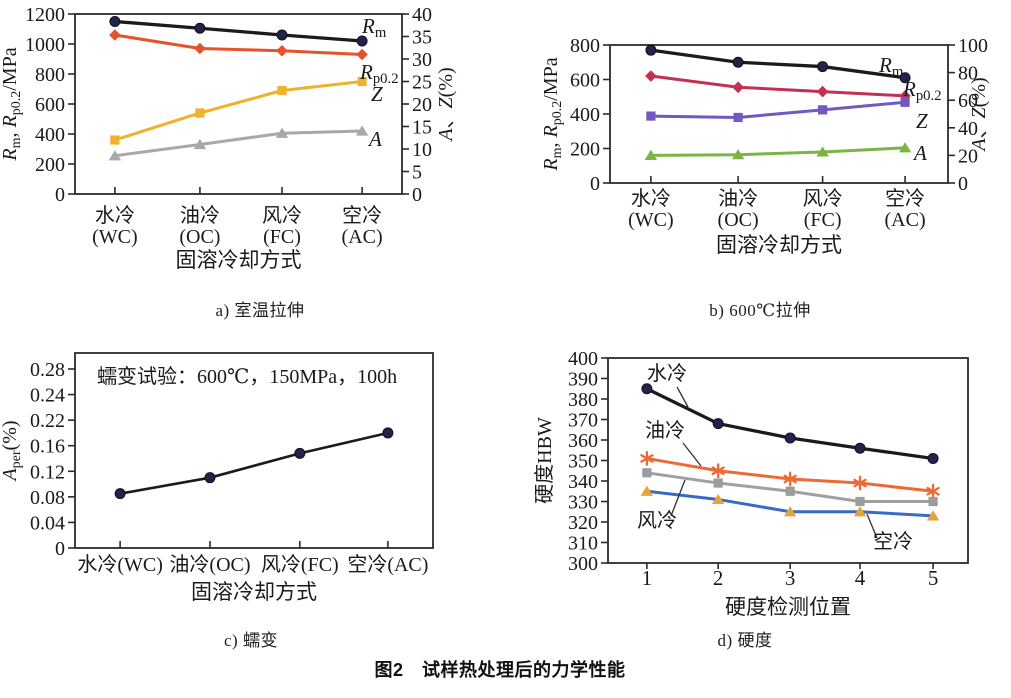 The width and height of the screenshot is (1011, 698). What do you see at coordinates (115, 215) in the screenshot?
I see `x-category-label: 水冷` at bounding box center [115, 215].